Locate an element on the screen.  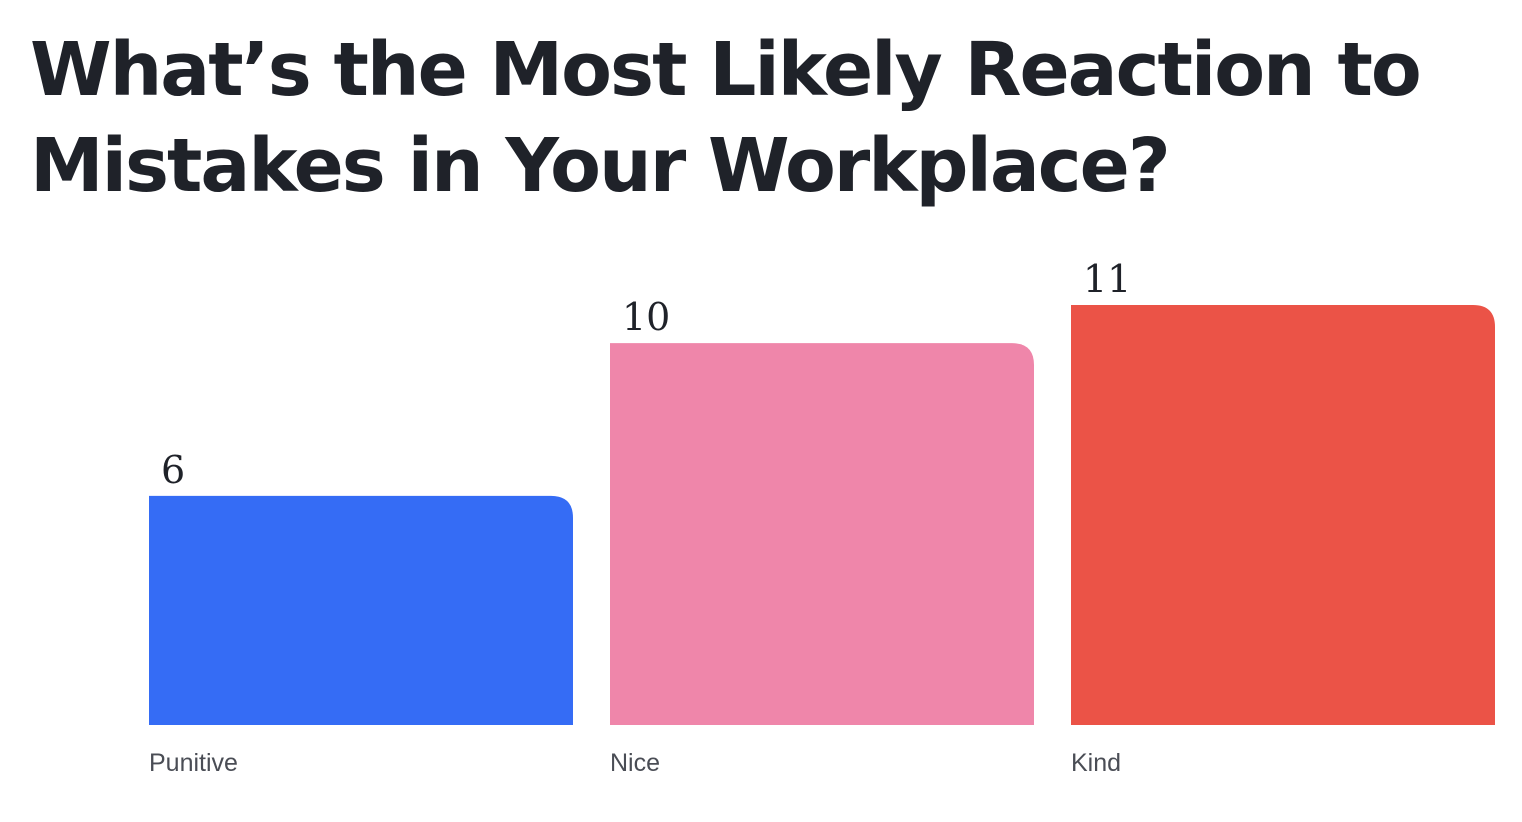
category-label-nice: Nice is located at coordinates (635, 763).